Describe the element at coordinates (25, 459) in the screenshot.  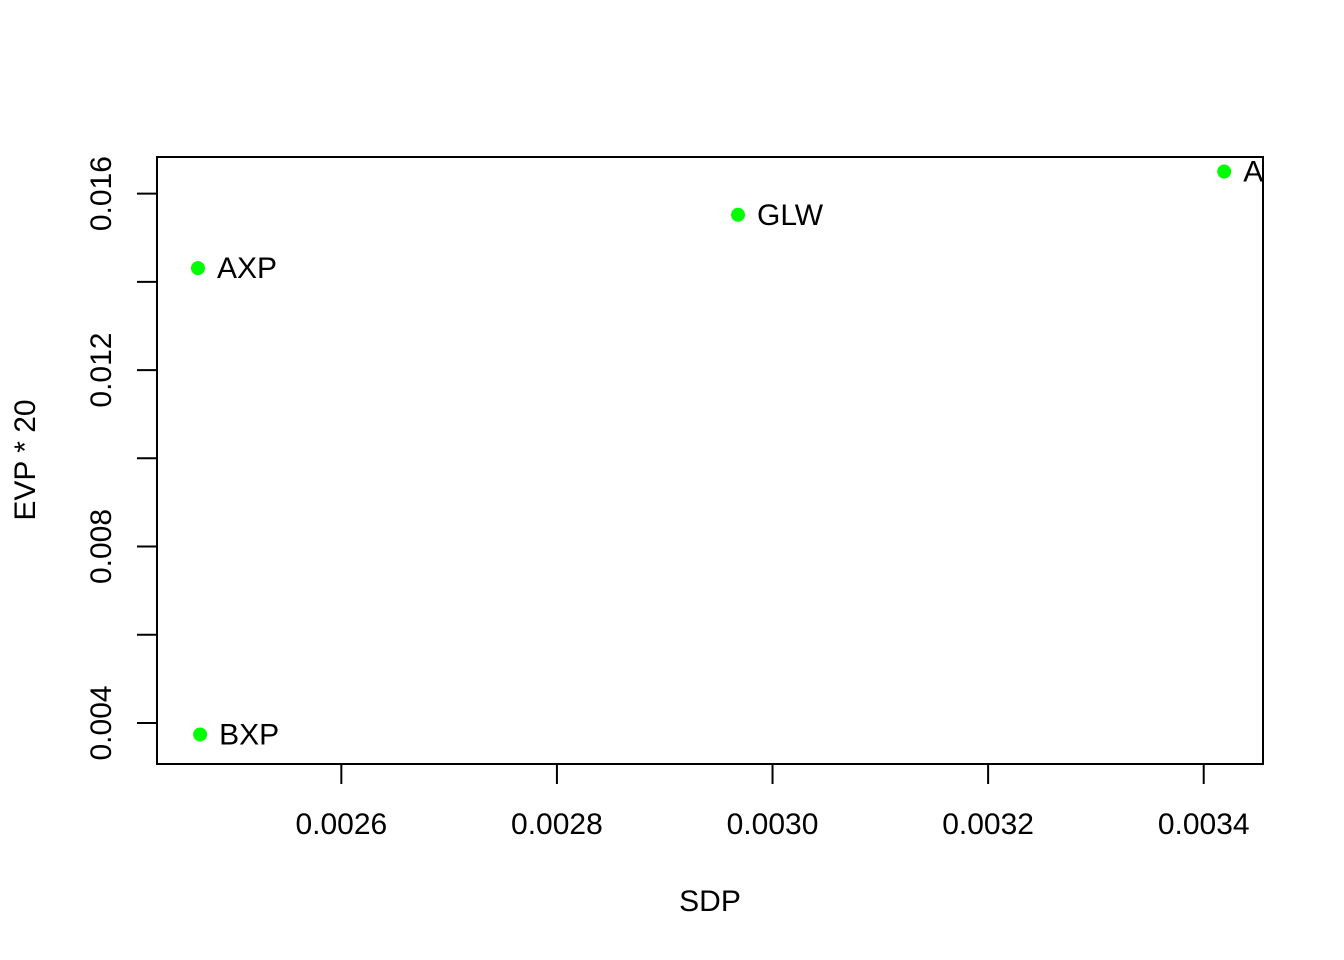
I see `y-axis-label: EVP * 20` at that location.